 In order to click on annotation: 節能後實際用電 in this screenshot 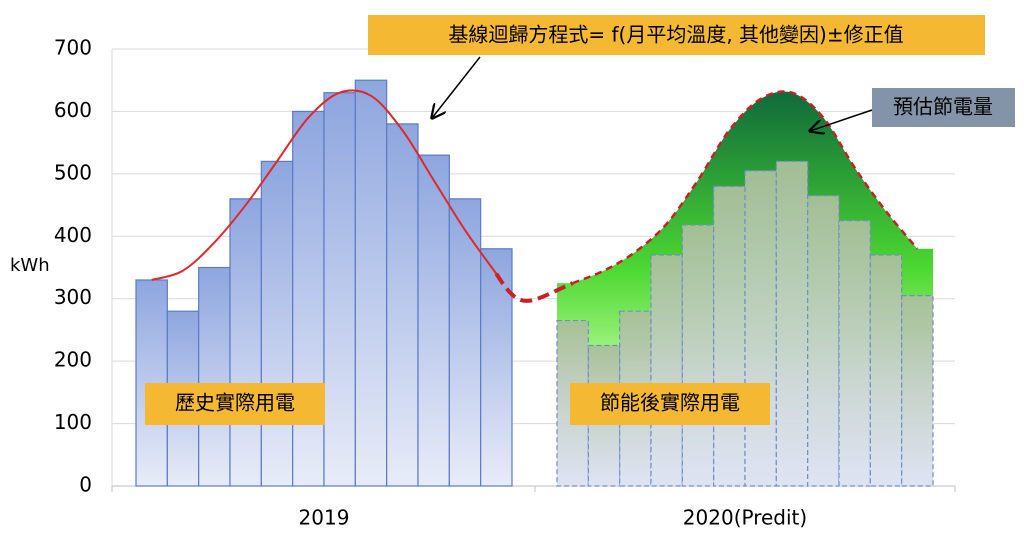, I will do `click(670, 403)`.